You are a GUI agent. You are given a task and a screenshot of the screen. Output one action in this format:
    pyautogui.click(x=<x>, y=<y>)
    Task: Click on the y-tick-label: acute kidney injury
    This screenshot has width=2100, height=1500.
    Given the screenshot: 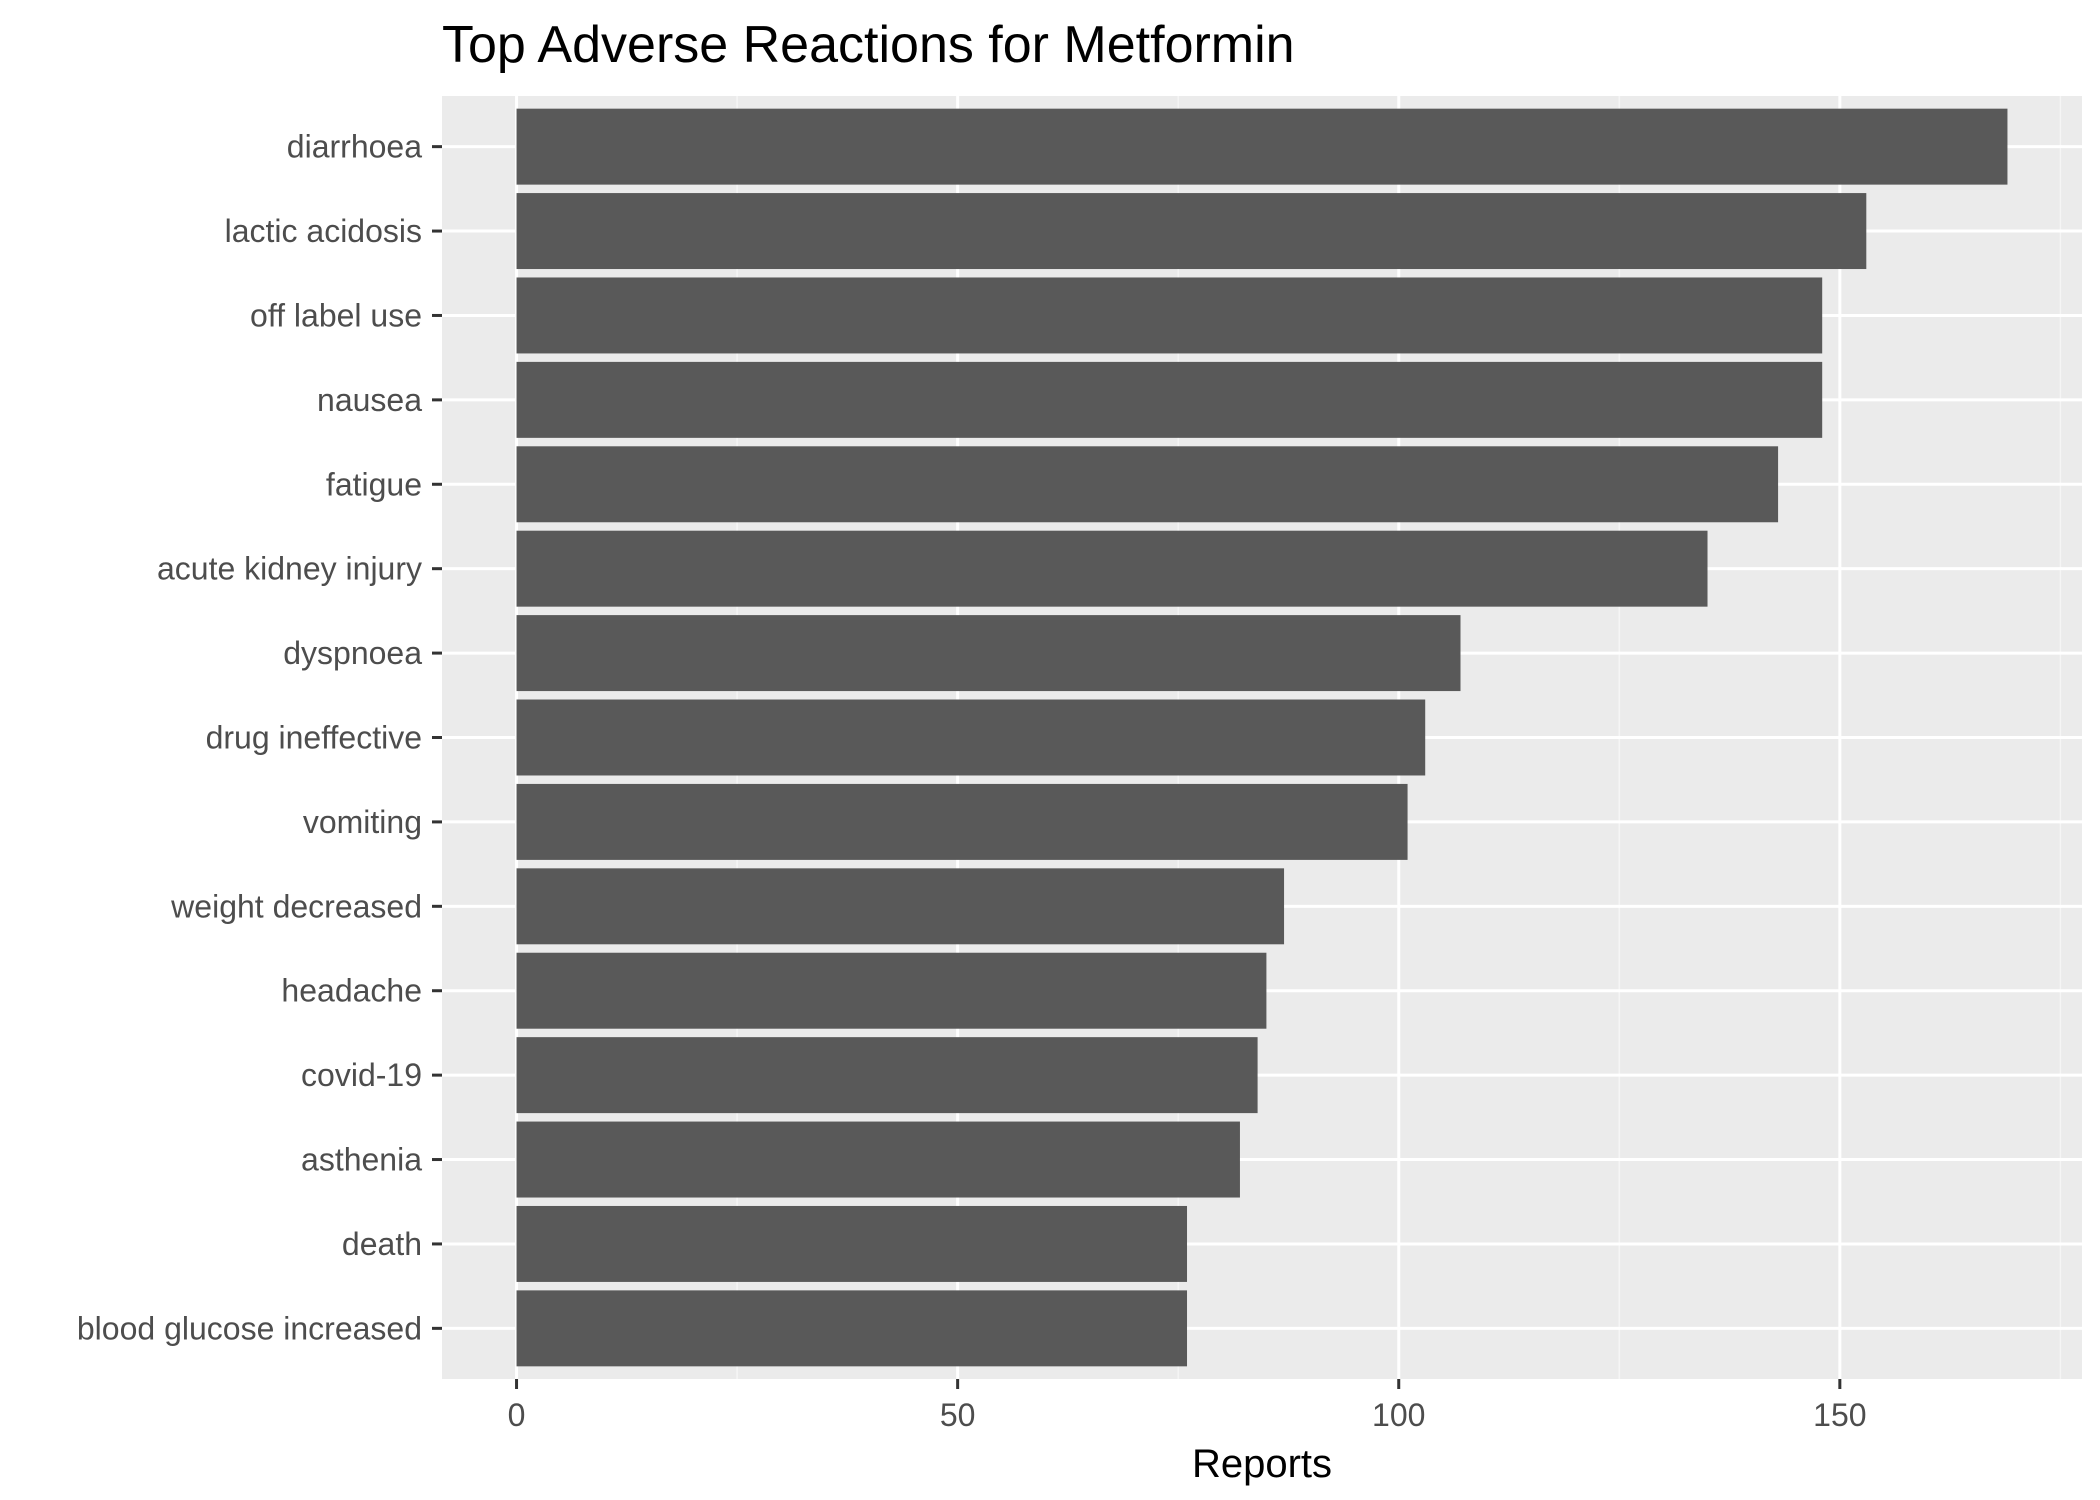 What is the action you would take?
    pyautogui.click(x=289, y=569)
    